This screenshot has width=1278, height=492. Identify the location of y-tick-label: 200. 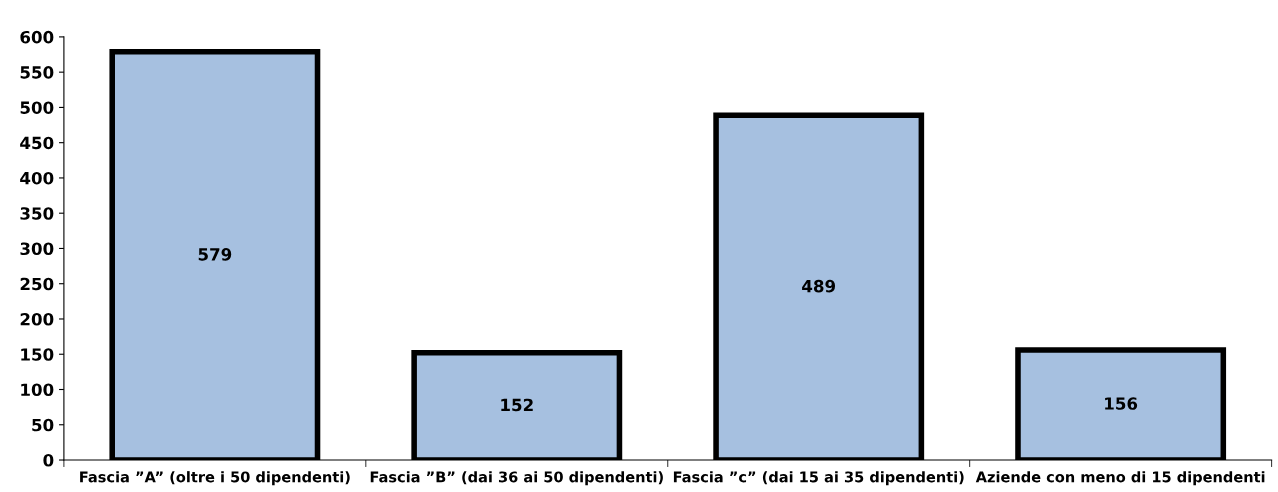
(37, 319).